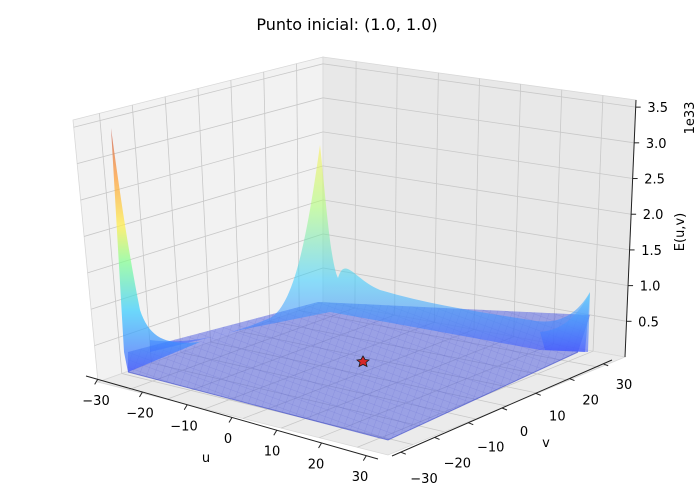 This screenshot has width=694, height=497. I want to click on z-tick-label: 3.0, so click(656, 144).